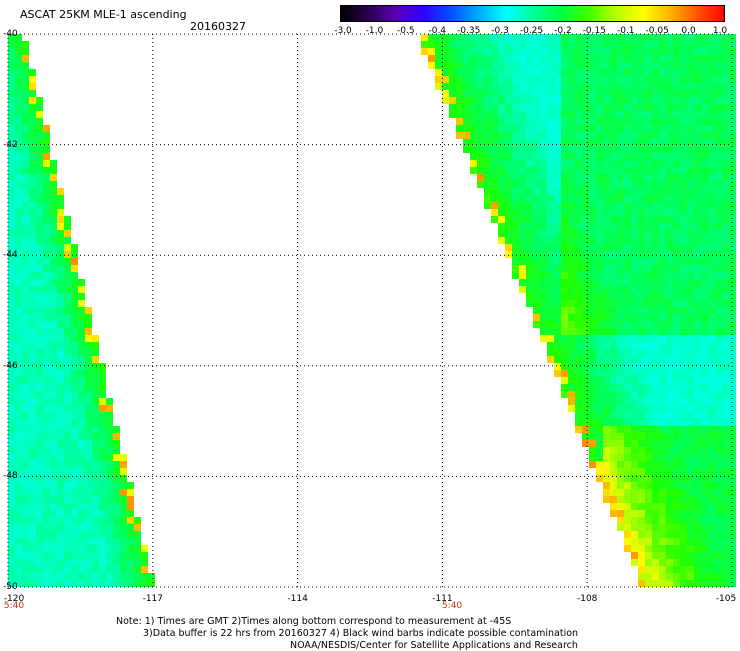 Image resolution: width=740 pixels, height=651 pixels. What do you see at coordinates (442, 599) in the screenshot?
I see `longitude-label: -111` at bounding box center [442, 599].